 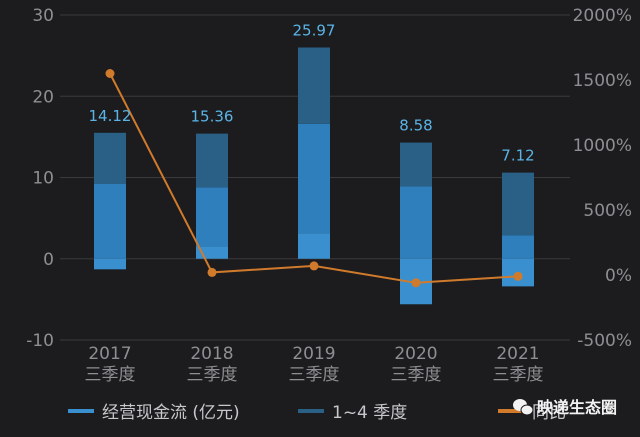 What do you see at coordinates (311, 411) in the screenshot?
I see `legend-swatch-quarter` at bounding box center [311, 411].